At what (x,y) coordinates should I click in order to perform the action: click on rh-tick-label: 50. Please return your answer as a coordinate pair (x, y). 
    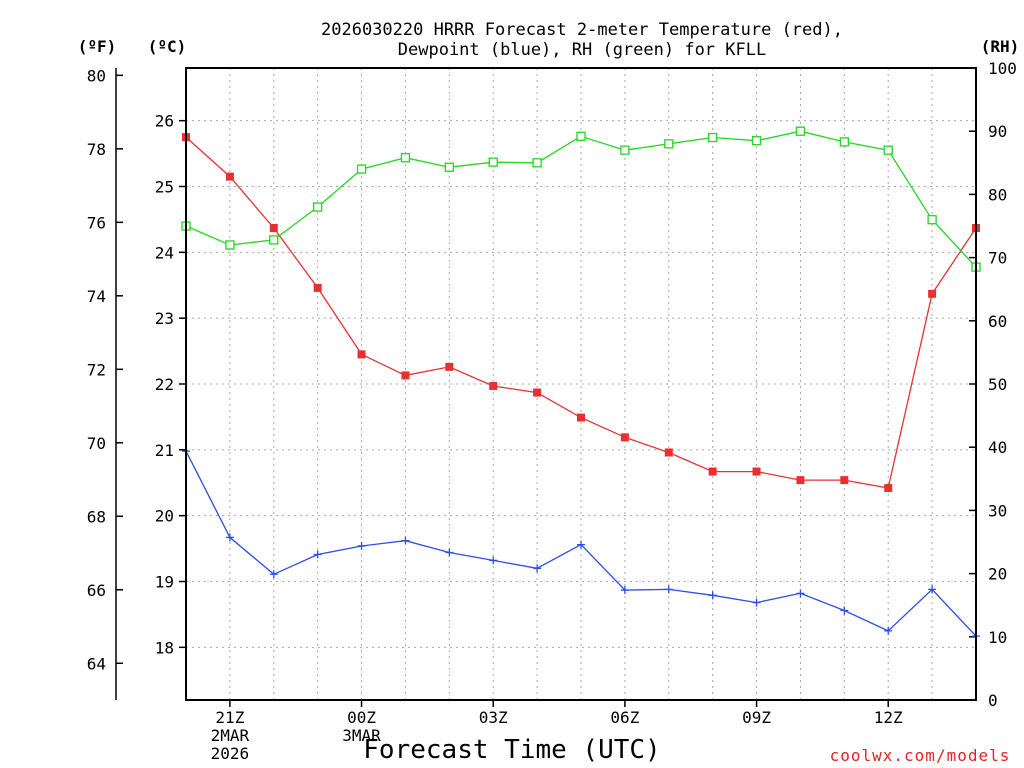
    Looking at the image, I should click on (997, 384).